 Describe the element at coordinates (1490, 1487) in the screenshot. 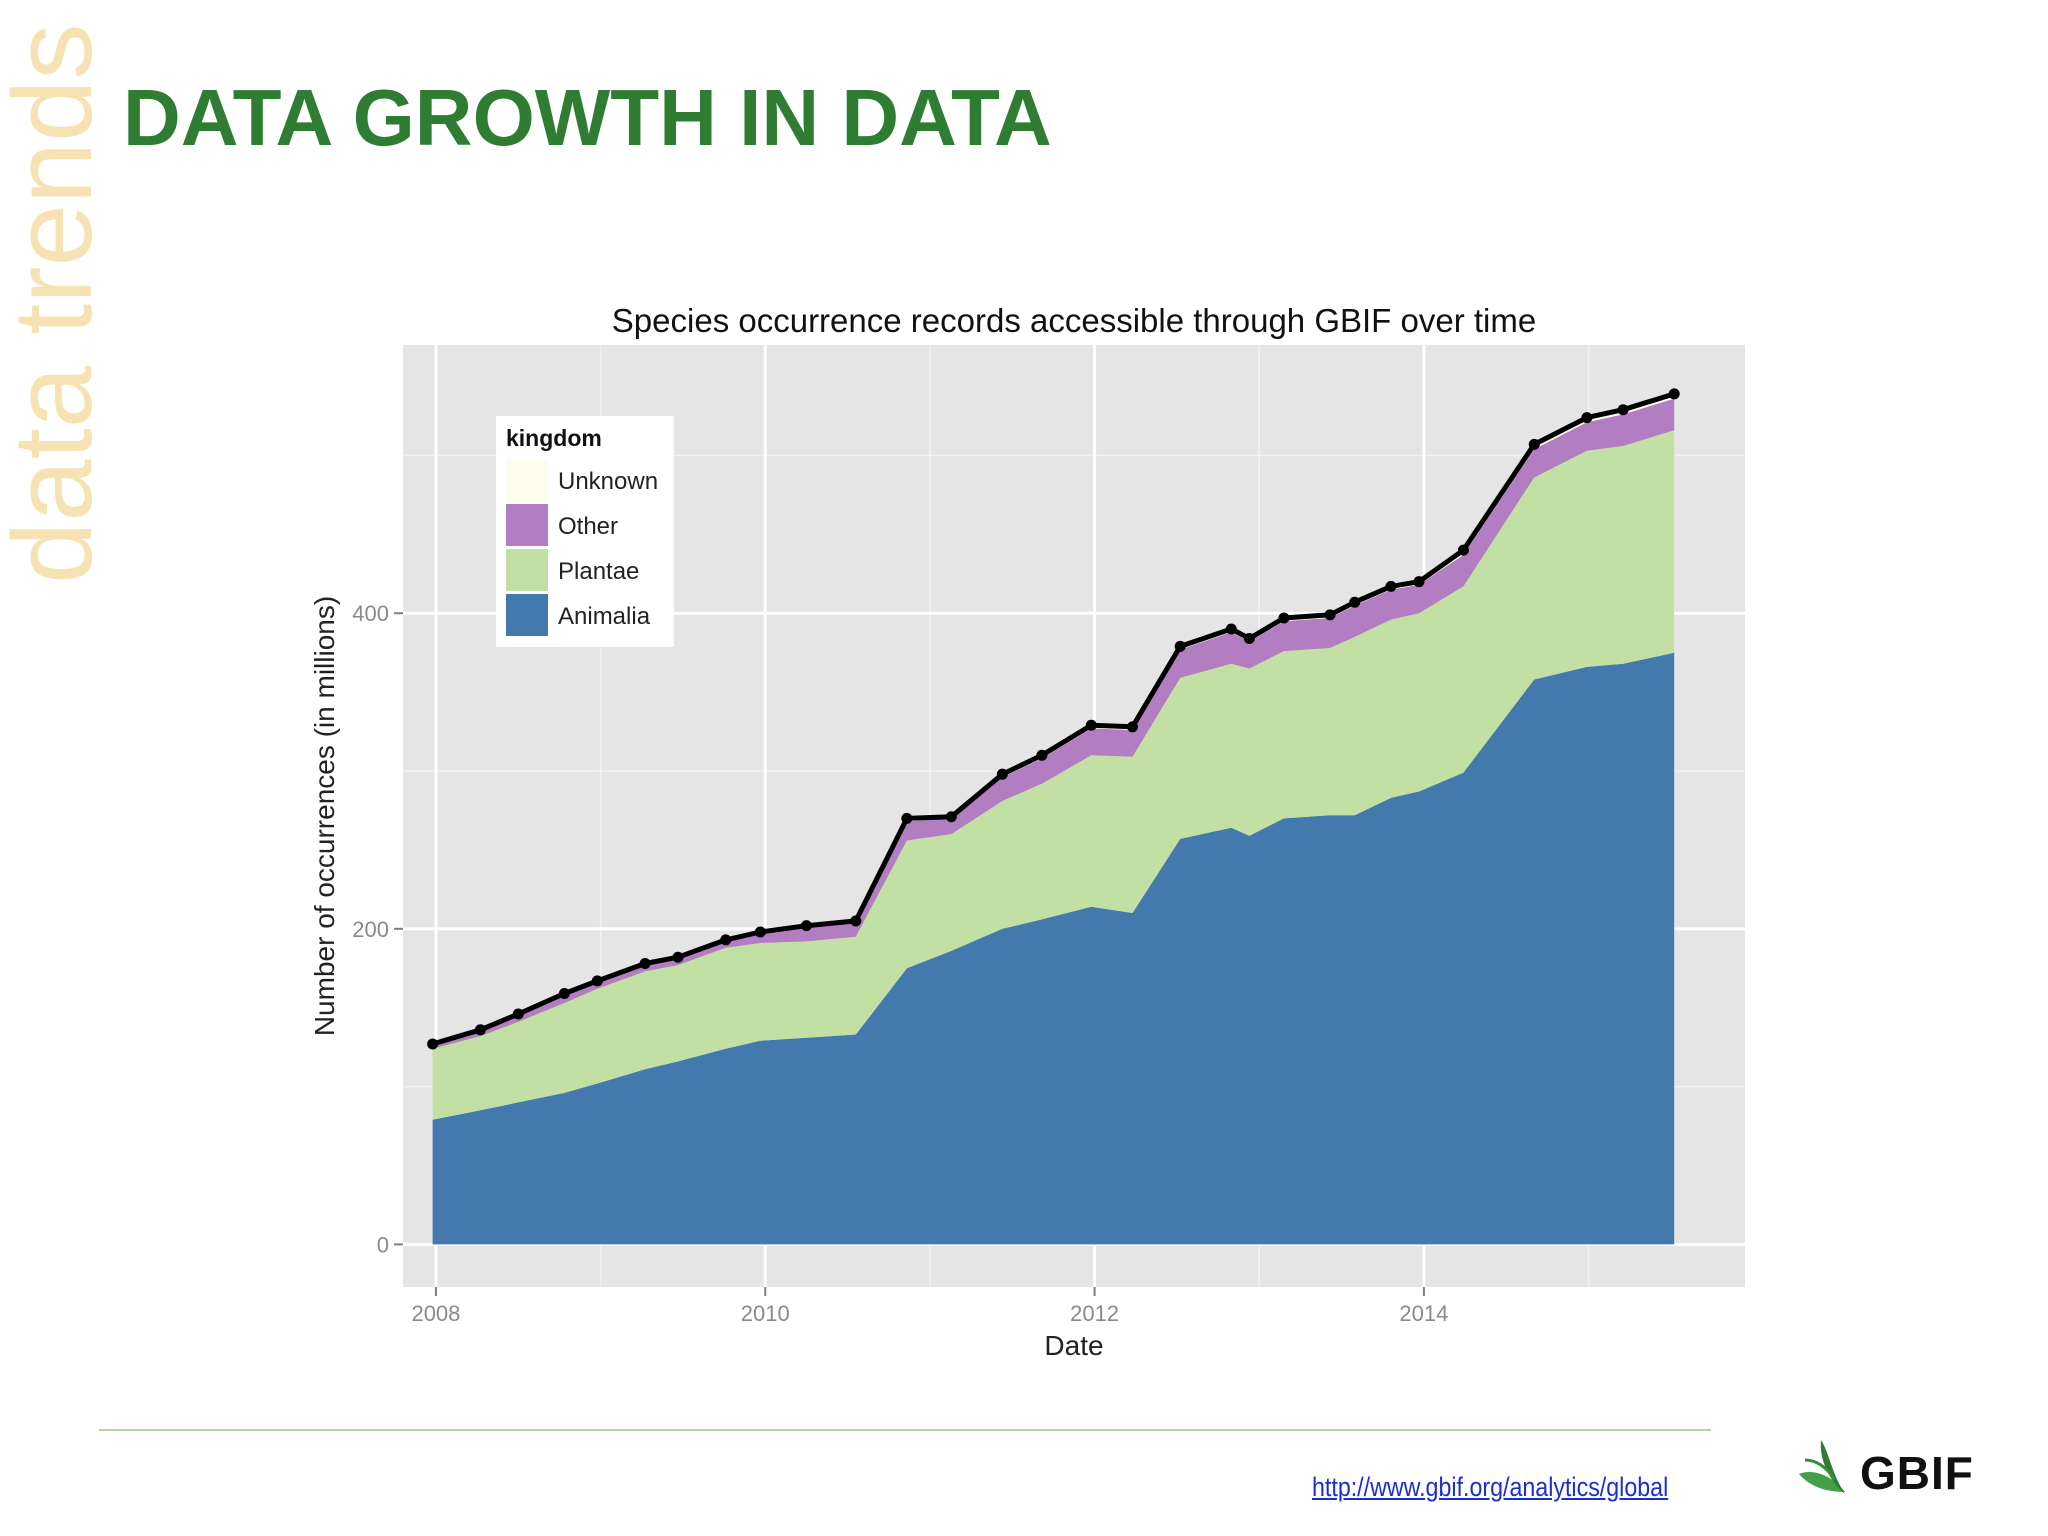

I see `source-link: http://www.gbif.org/analytics/global` at that location.